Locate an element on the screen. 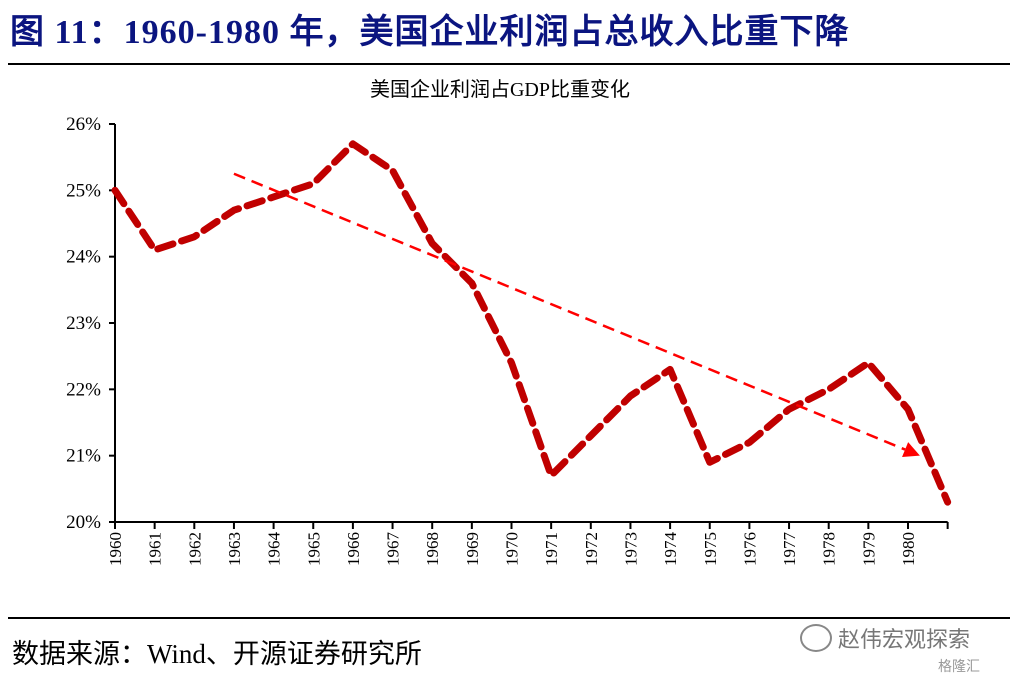 This screenshot has height=683, width=1015. y-axis: 20% 21% 22% 23% 24% 25% 26% is located at coordinates (91, 323).